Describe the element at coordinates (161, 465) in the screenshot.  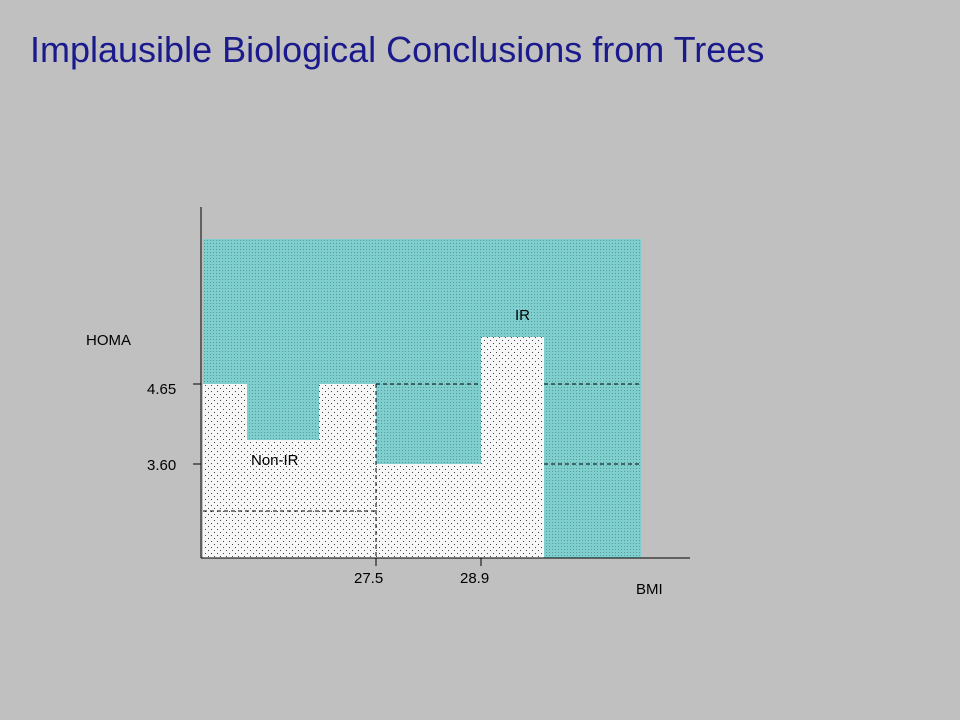
I see `y-tick-label: 3.60` at that location.